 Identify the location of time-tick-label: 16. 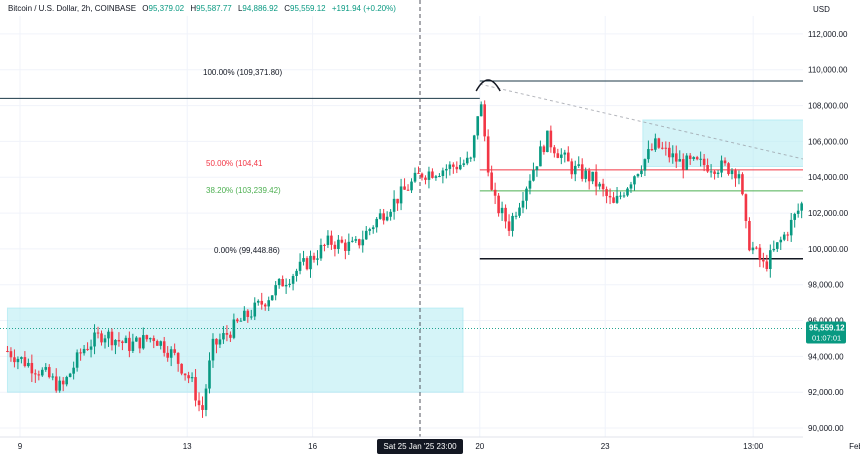
(312, 446).